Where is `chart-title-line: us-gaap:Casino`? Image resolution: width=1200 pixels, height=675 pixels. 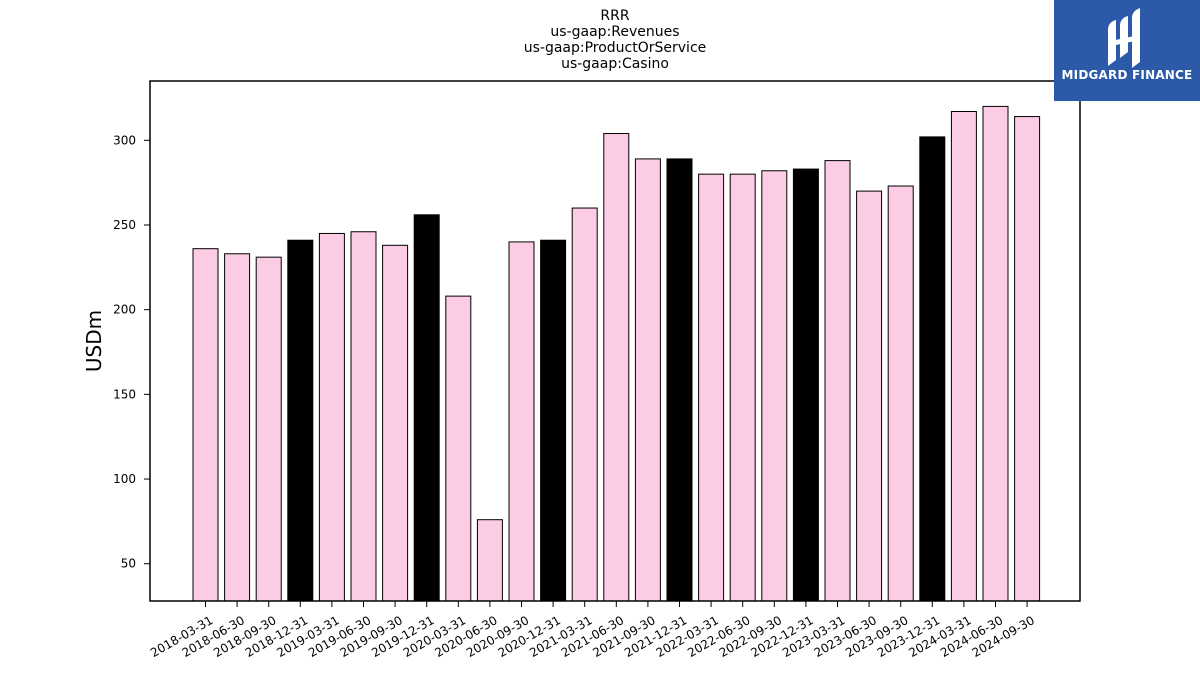 chart-title-line: us-gaap:Casino is located at coordinates (615, 64).